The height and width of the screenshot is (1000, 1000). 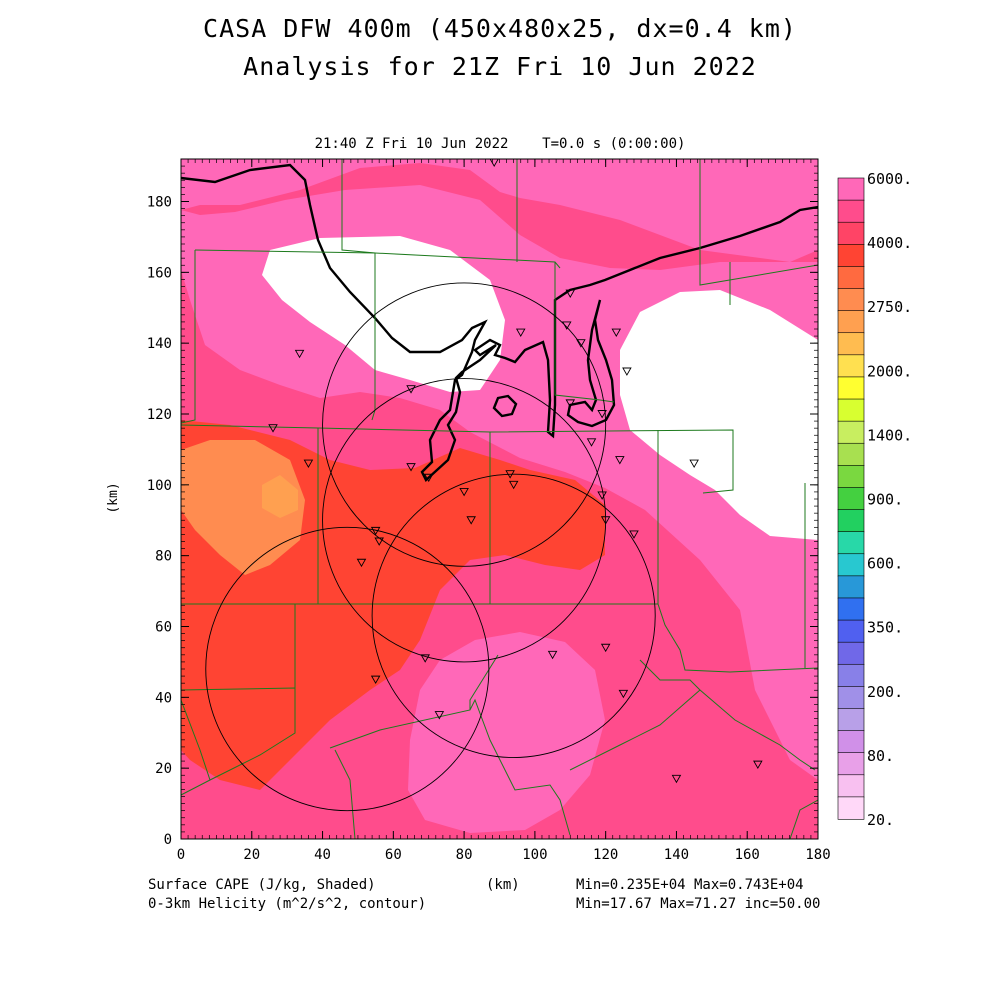 What do you see at coordinates (505, 406) in the screenshot?
I see `helicity-contour-small-loop` at bounding box center [505, 406].